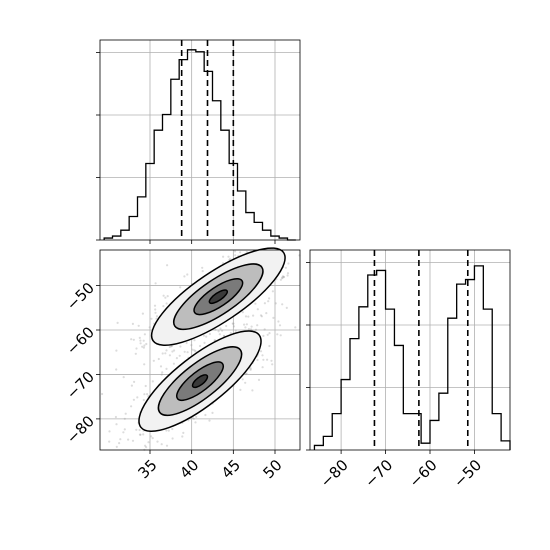 The height and width of the screenshot is (550, 550). What do you see at coordinates (198, 141) in the screenshot?
I see `marginal-histogram-x` at bounding box center [198, 141].